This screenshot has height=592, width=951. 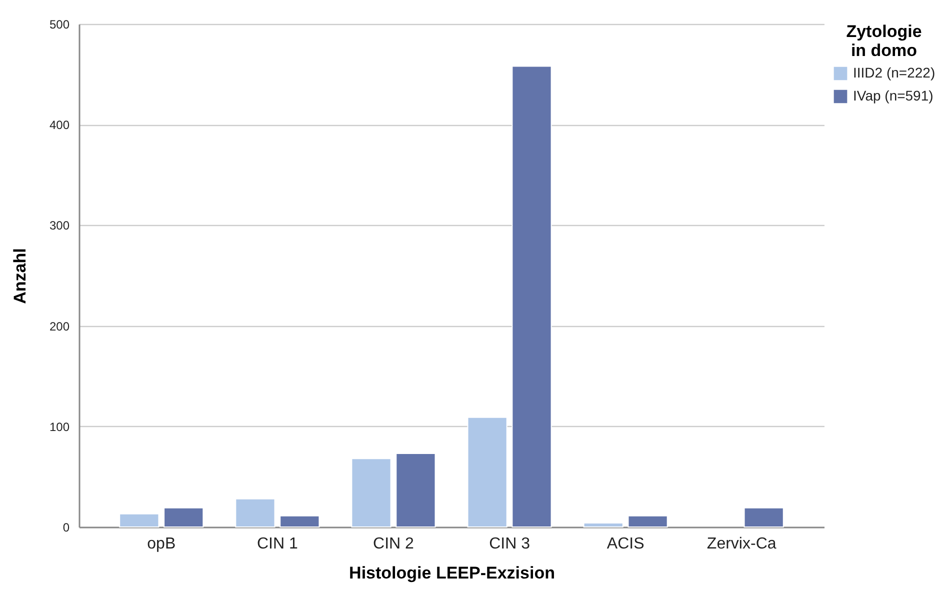 What do you see at coordinates (59, 25) in the screenshot?
I see `y-tick-label: 500` at bounding box center [59, 25].